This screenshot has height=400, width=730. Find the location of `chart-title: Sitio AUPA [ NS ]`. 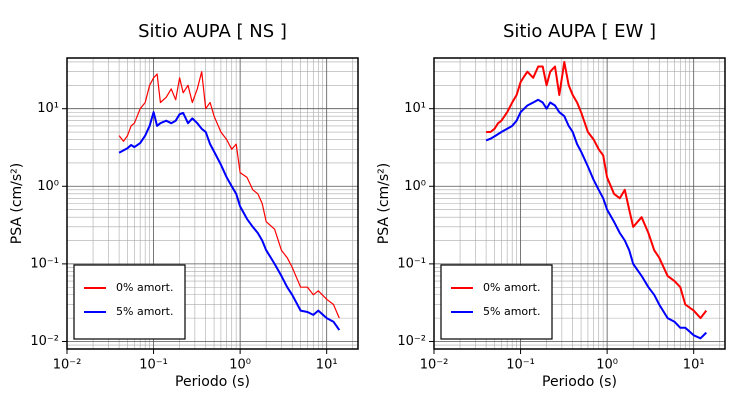

chart-title: Sitio AUPA [ NS ] is located at coordinates (212, 31).